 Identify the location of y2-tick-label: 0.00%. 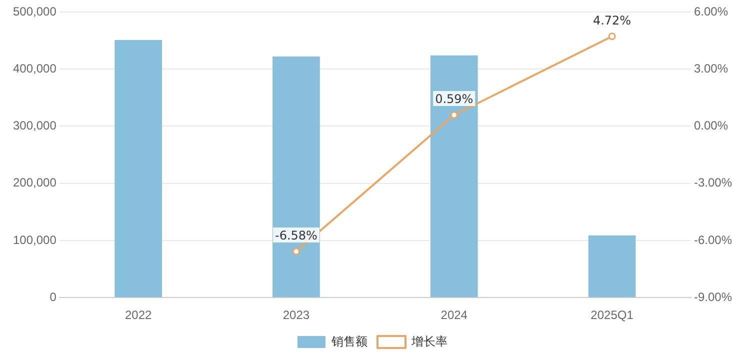
(711, 125).